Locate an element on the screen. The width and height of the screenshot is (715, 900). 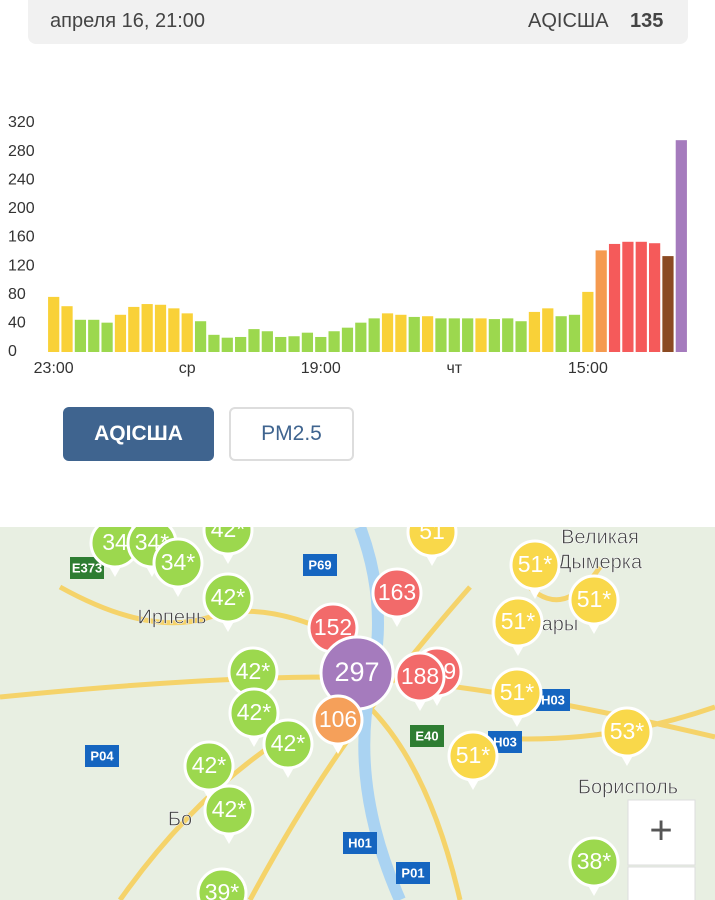
aqi-marker: 297 is located at coordinates (357, 677).